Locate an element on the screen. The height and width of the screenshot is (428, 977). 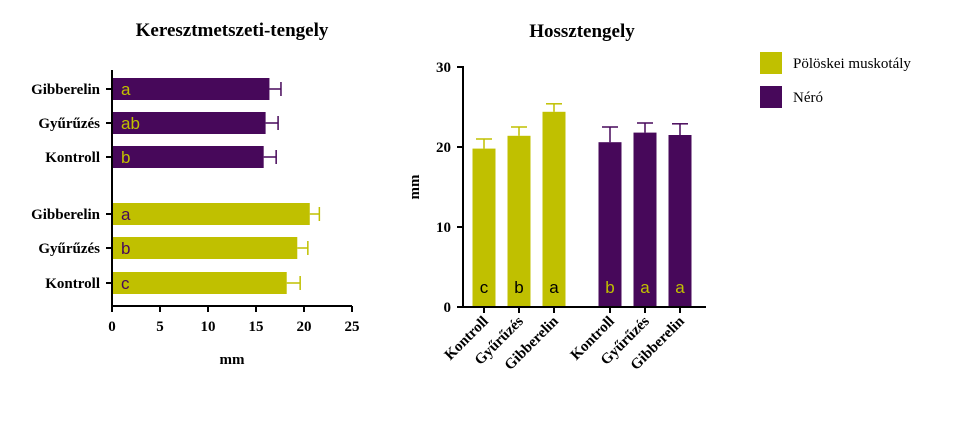
letter-left-poloskei-muskotaly-gibberelin: a is located at coordinates (126, 214).